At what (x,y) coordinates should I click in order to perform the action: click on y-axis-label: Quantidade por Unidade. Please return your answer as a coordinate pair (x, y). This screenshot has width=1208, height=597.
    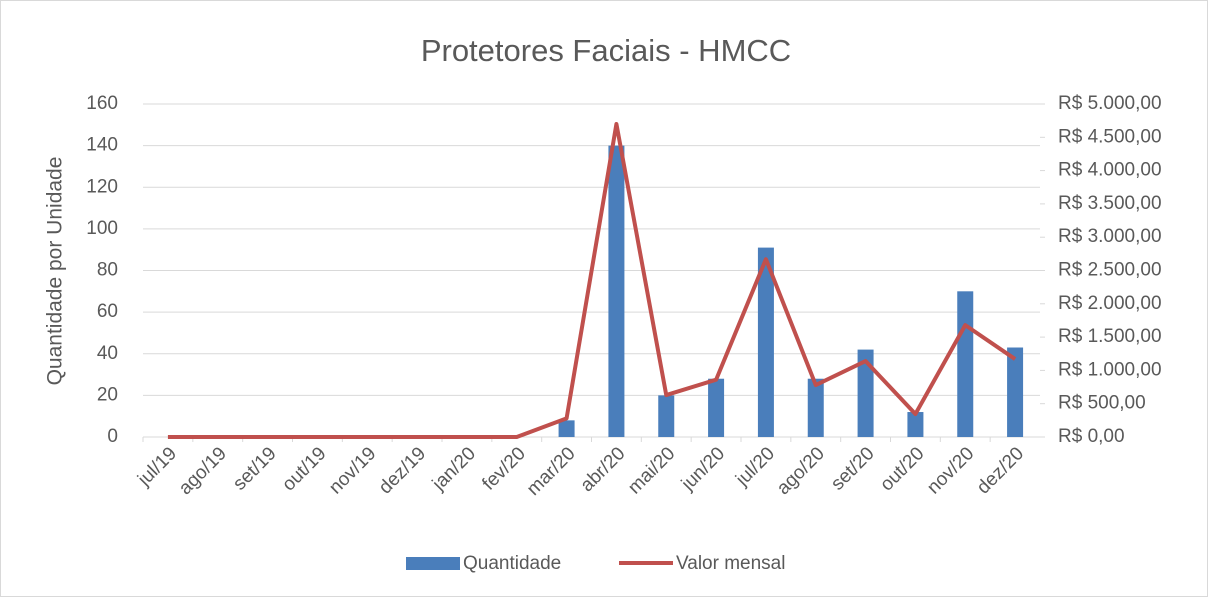
    Looking at the image, I should click on (55, 271).